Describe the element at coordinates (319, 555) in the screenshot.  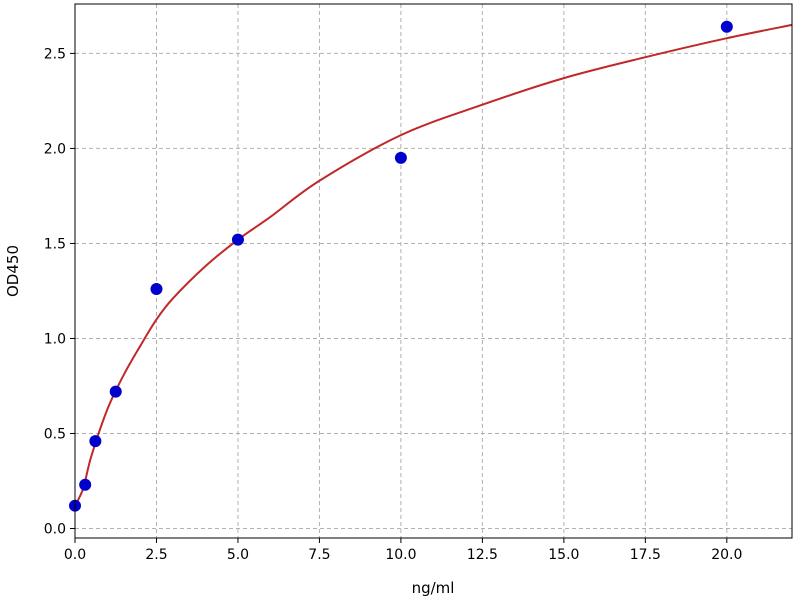
I see `x-tick-label: 7.5` at that location.